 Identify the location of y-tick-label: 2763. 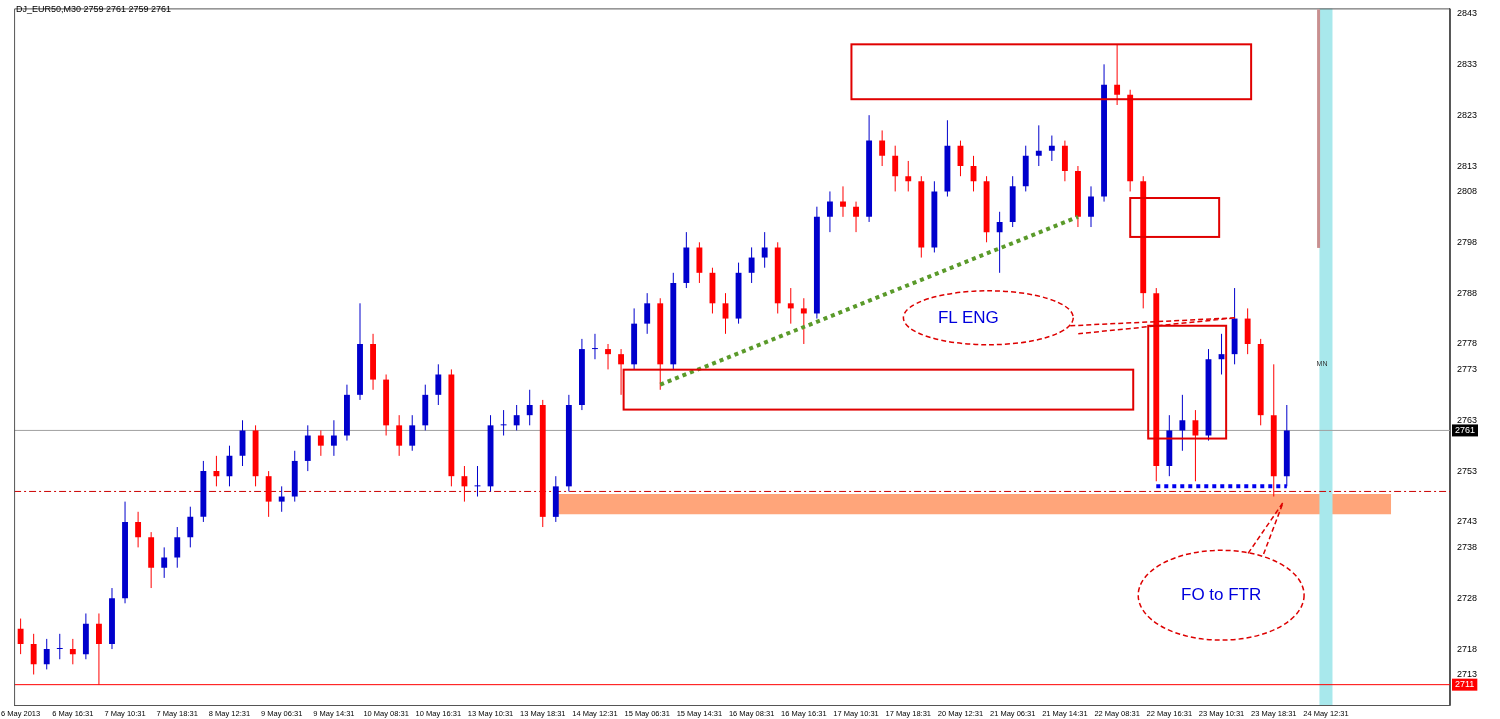
(1467, 419).